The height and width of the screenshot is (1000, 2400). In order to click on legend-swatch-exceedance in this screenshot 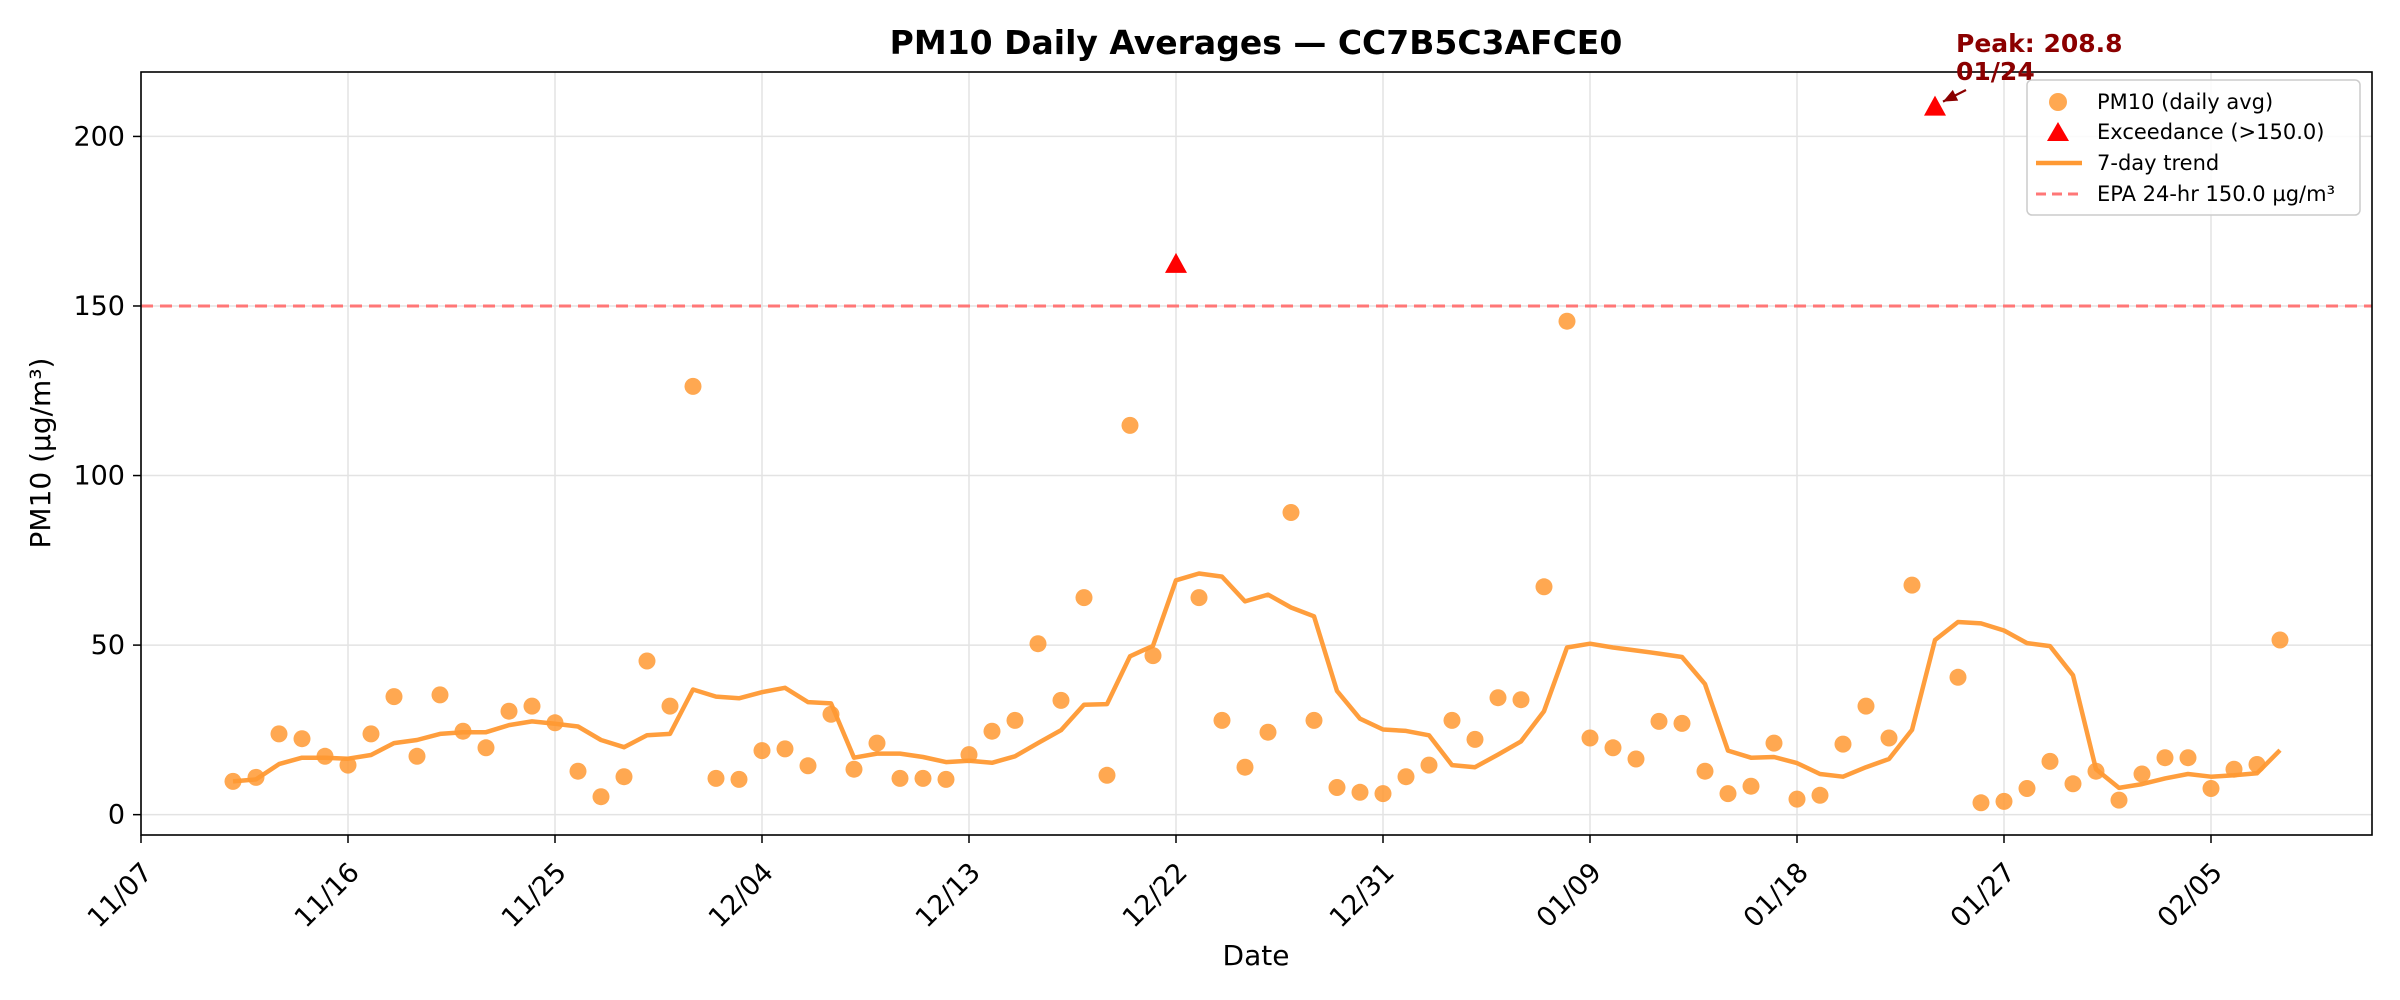, I will do `click(2058, 131)`.